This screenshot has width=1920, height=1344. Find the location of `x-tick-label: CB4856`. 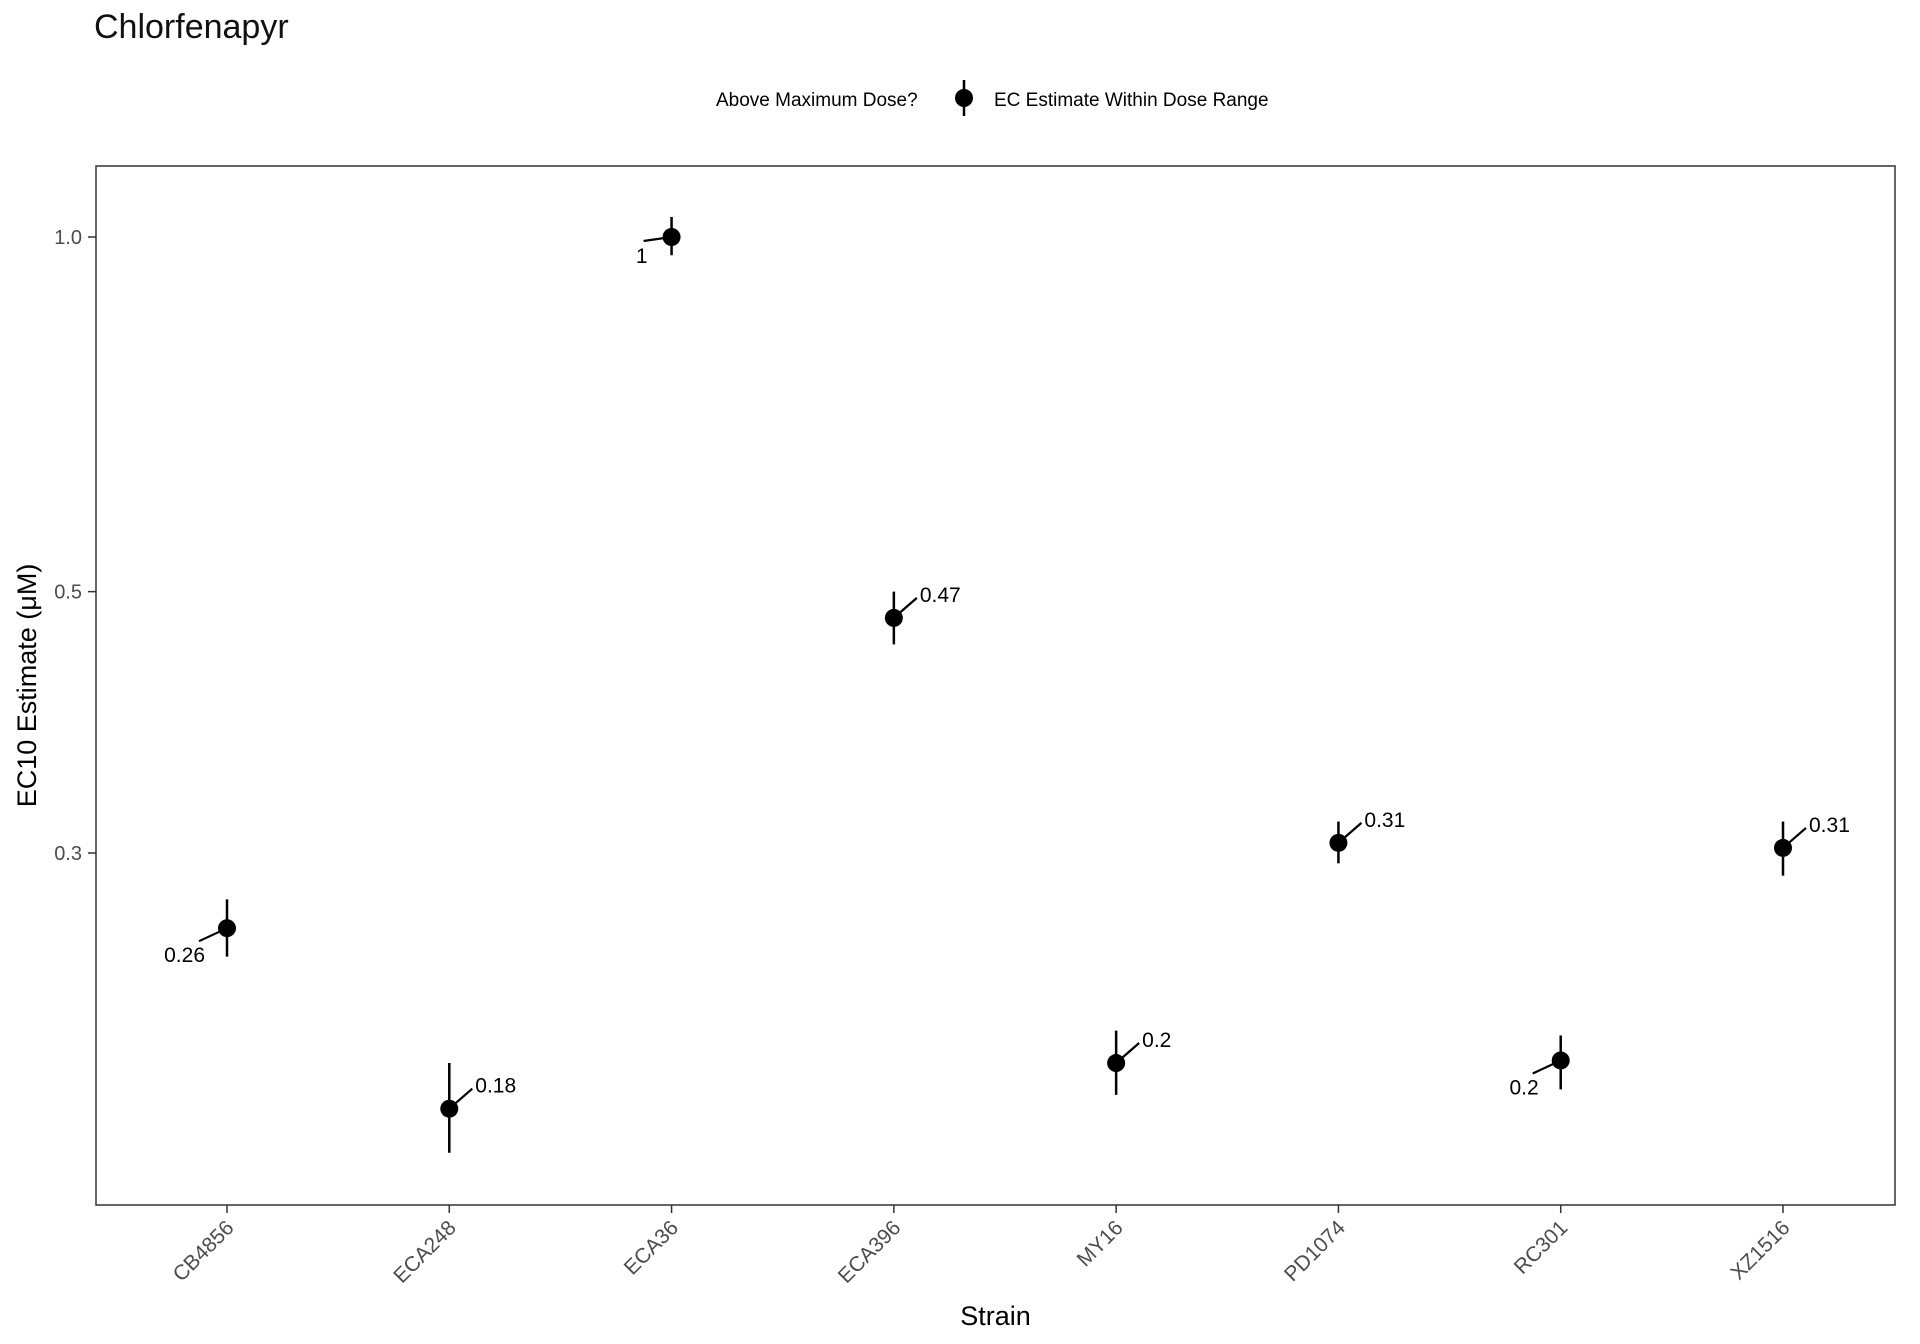

x-tick-label: CB4856 is located at coordinates (204, 1251).